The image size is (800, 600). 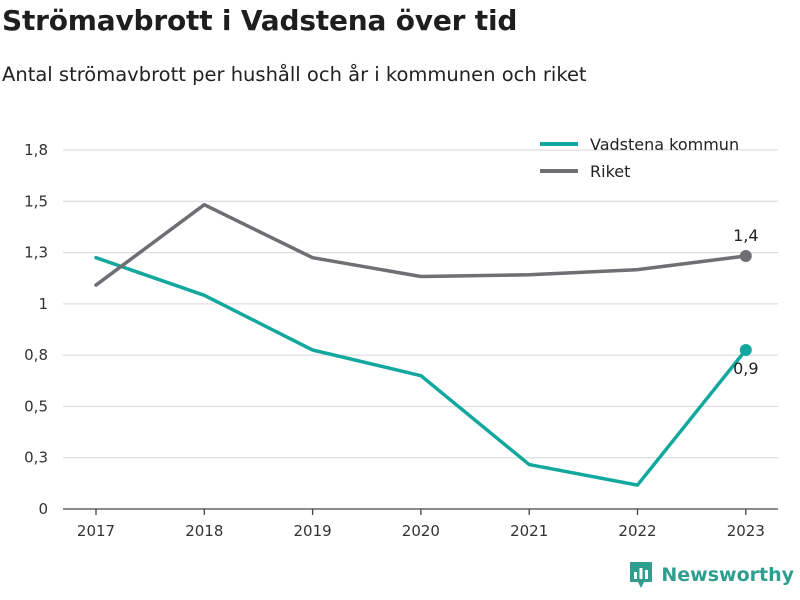 What do you see at coordinates (36, 201) in the screenshot?
I see `y-tick-label: 1,5` at bounding box center [36, 201].